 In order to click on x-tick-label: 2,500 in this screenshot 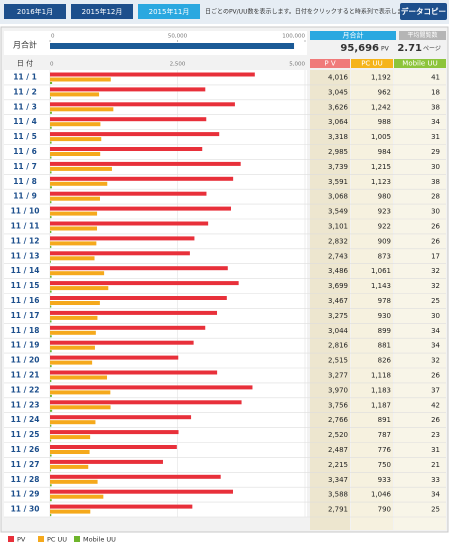, I will do `click(178, 65)`.